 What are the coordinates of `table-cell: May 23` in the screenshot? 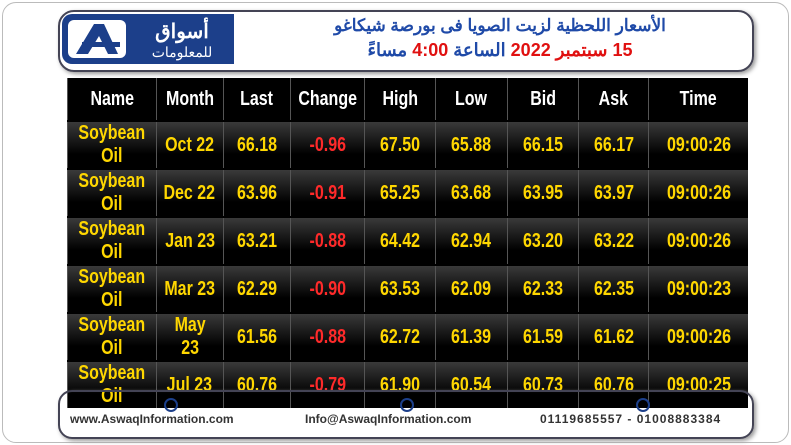 It's located at (189, 336).